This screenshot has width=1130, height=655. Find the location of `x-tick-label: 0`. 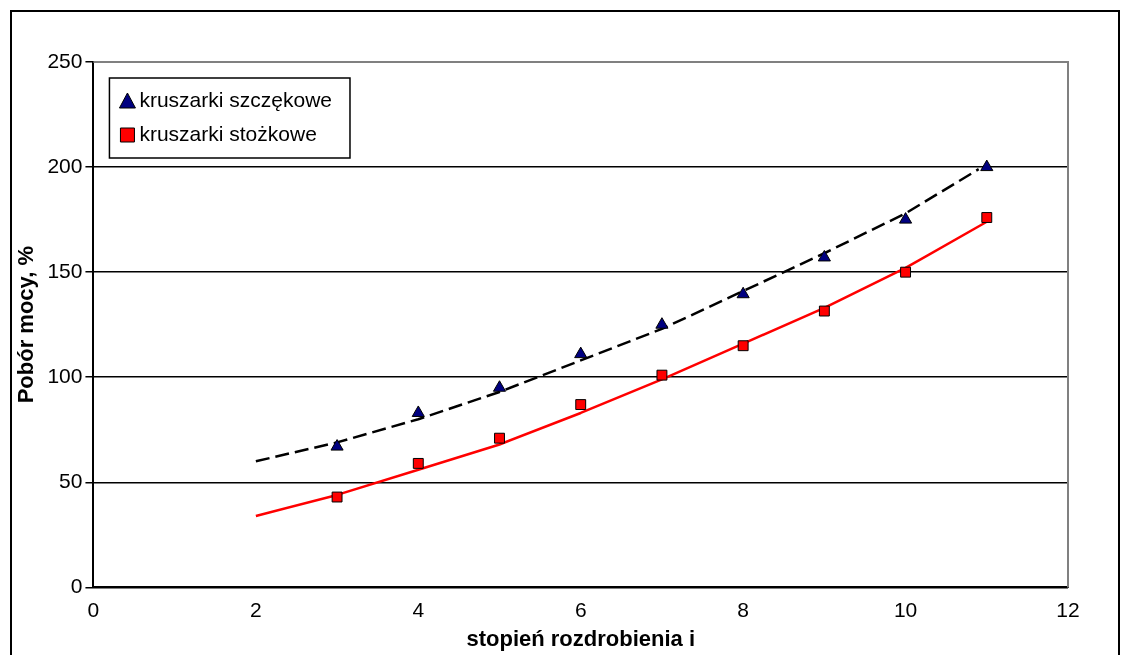

x-tick-label: 0 is located at coordinates (93, 609).